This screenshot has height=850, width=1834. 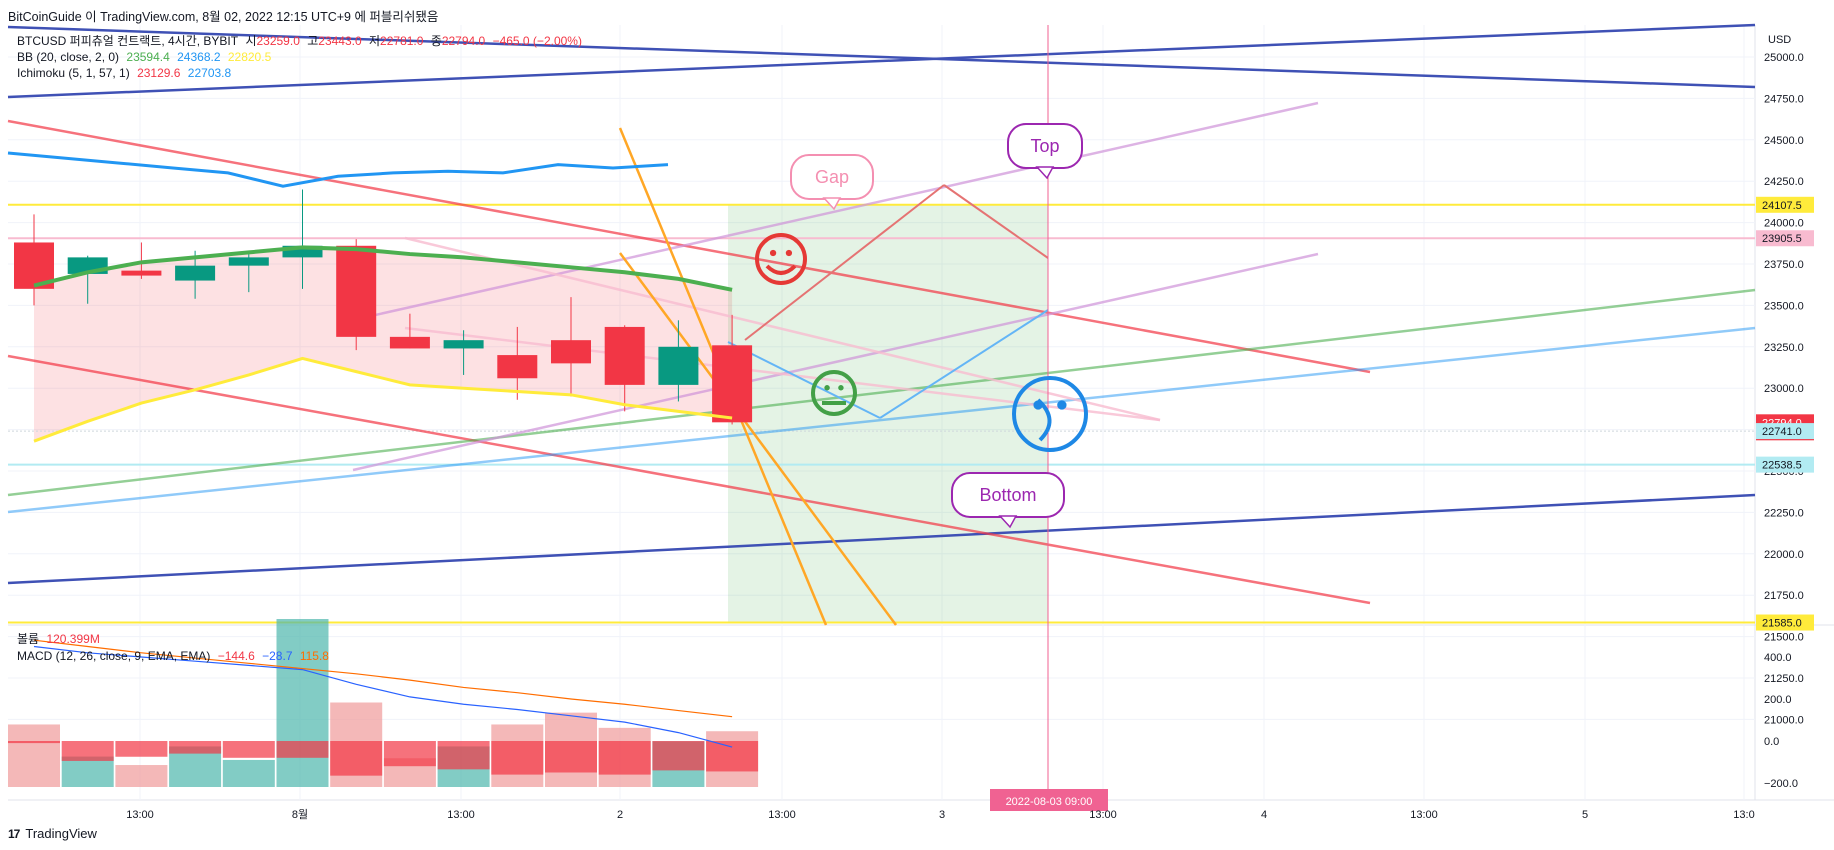 I want to click on time-tick-label: 2, so click(x=620, y=815).